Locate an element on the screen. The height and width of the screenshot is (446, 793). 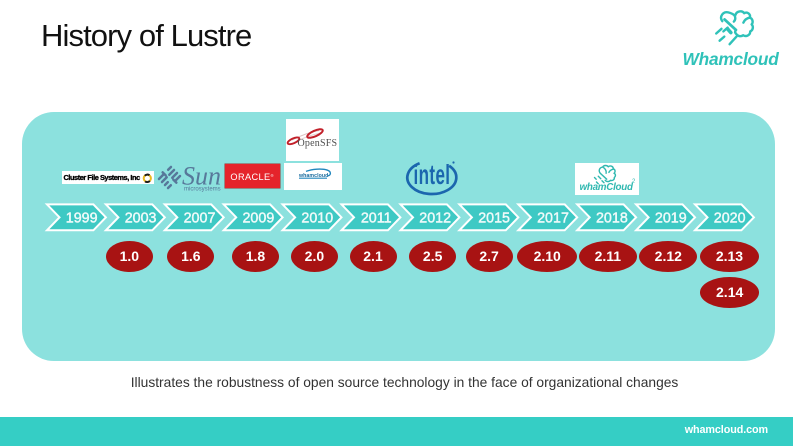
svg-text: 1999 is located at coordinates (82, 218).